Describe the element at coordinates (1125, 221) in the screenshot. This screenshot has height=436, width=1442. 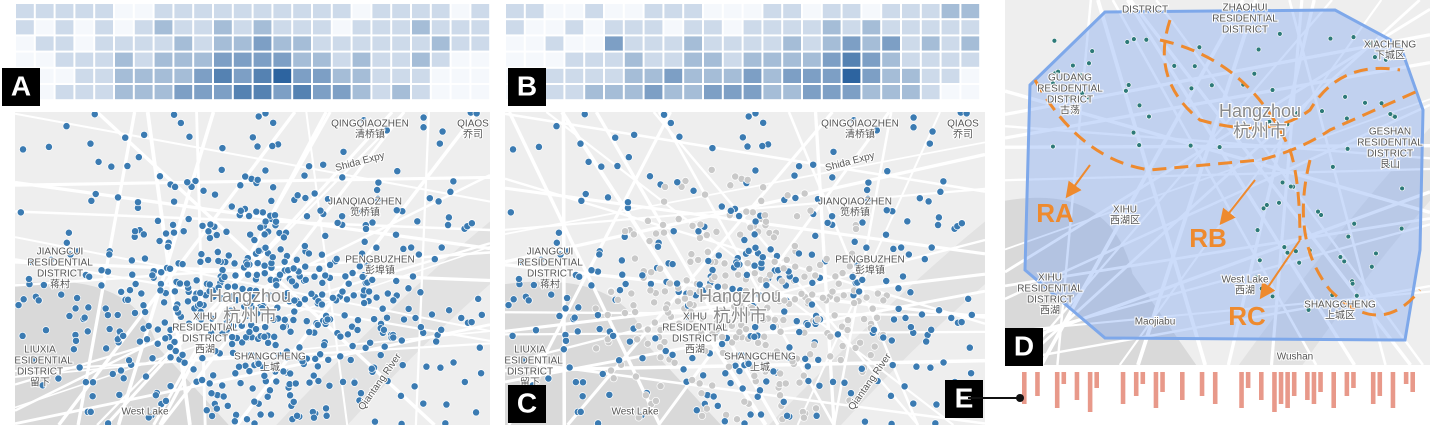
I see `map-label: 西湖区` at that location.